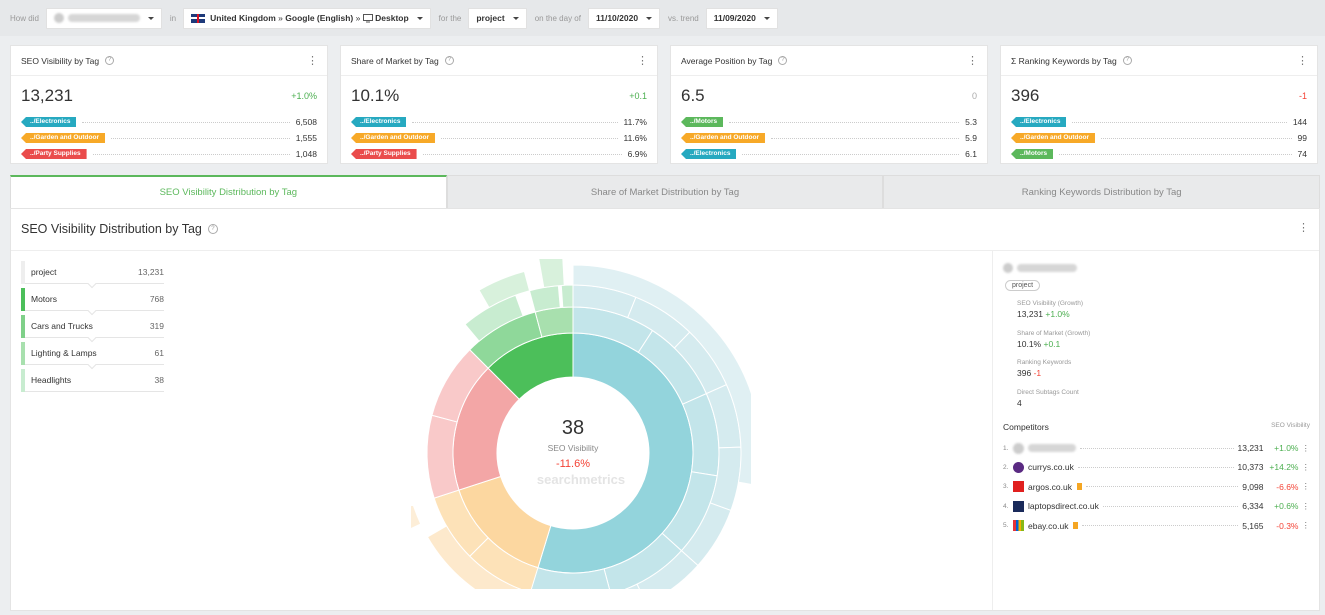  What do you see at coordinates (1030, 314) in the screenshot?
I see `stat-number: 13,231` at bounding box center [1030, 314].